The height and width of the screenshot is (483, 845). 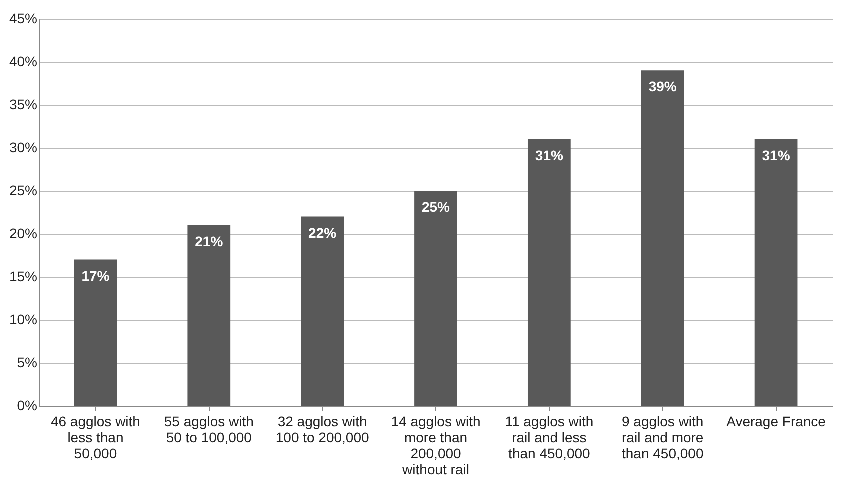 What do you see at coordinates (23, 276) in the screenshot?
I see `y-tick-label: 15%` at bounding box center [23, 276].